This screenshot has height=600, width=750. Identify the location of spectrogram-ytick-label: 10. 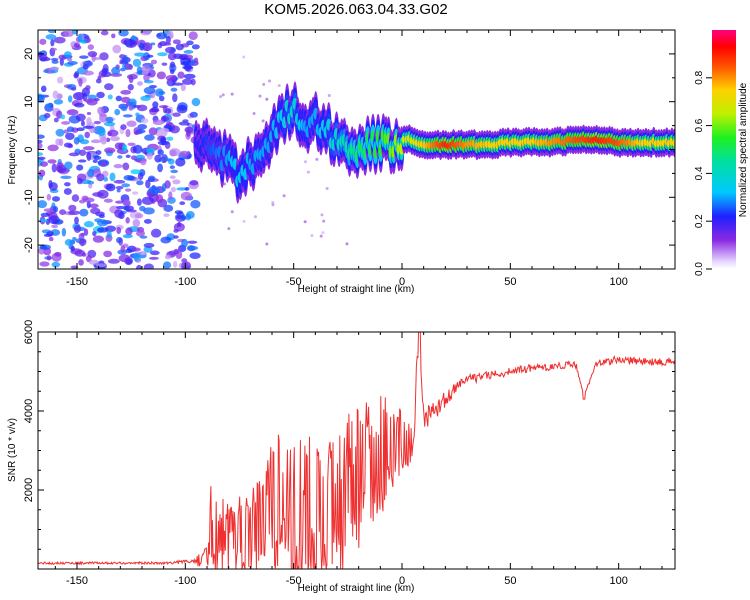
(29, 102).